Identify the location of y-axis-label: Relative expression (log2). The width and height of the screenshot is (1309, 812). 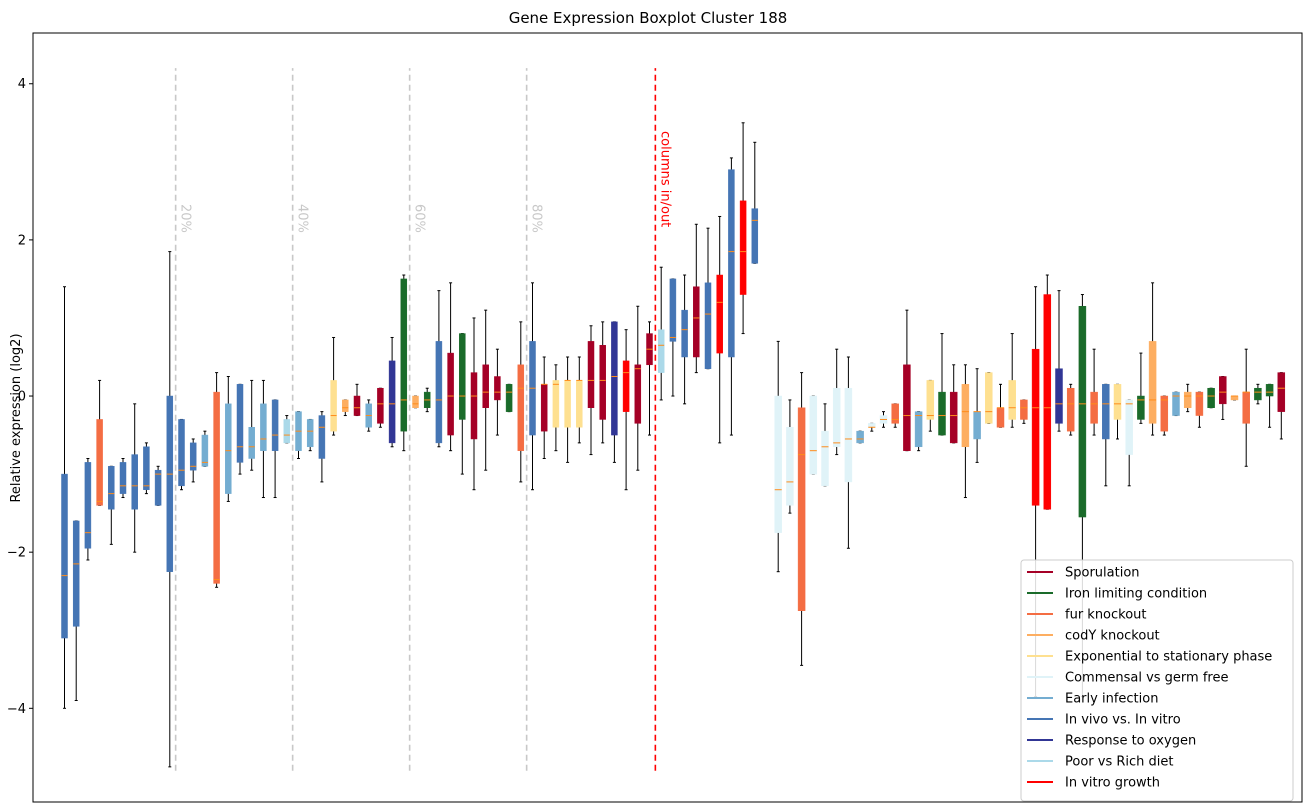
(16, 417).